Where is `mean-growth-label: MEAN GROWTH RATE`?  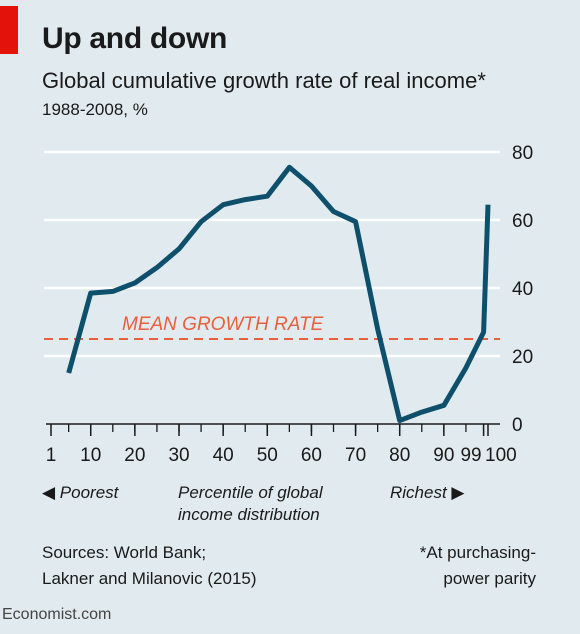
mean-growth-label: MEAN GROWTH RATE is located at coordinates (223, 324).